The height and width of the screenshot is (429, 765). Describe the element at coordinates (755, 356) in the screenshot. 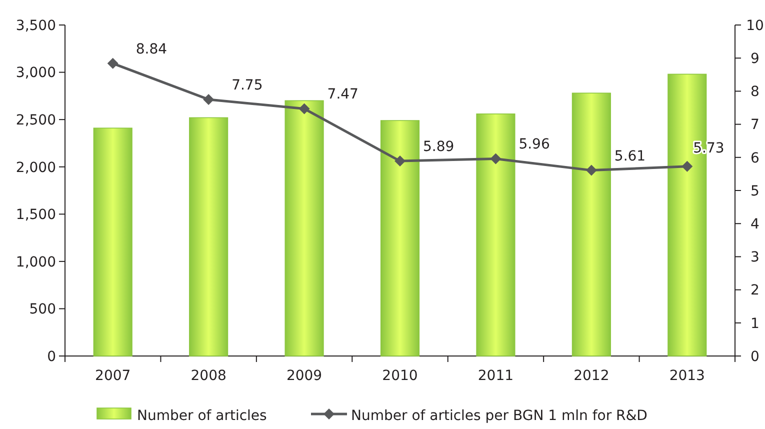

I see `y2-tick-label: 0` at that location.